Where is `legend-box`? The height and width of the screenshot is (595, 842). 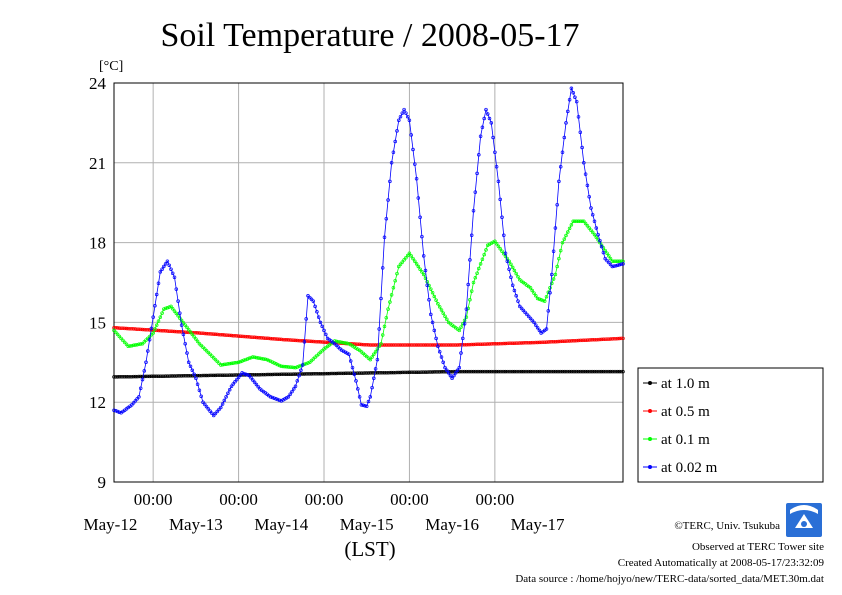 legend-box is located at coordinates (730, 425).